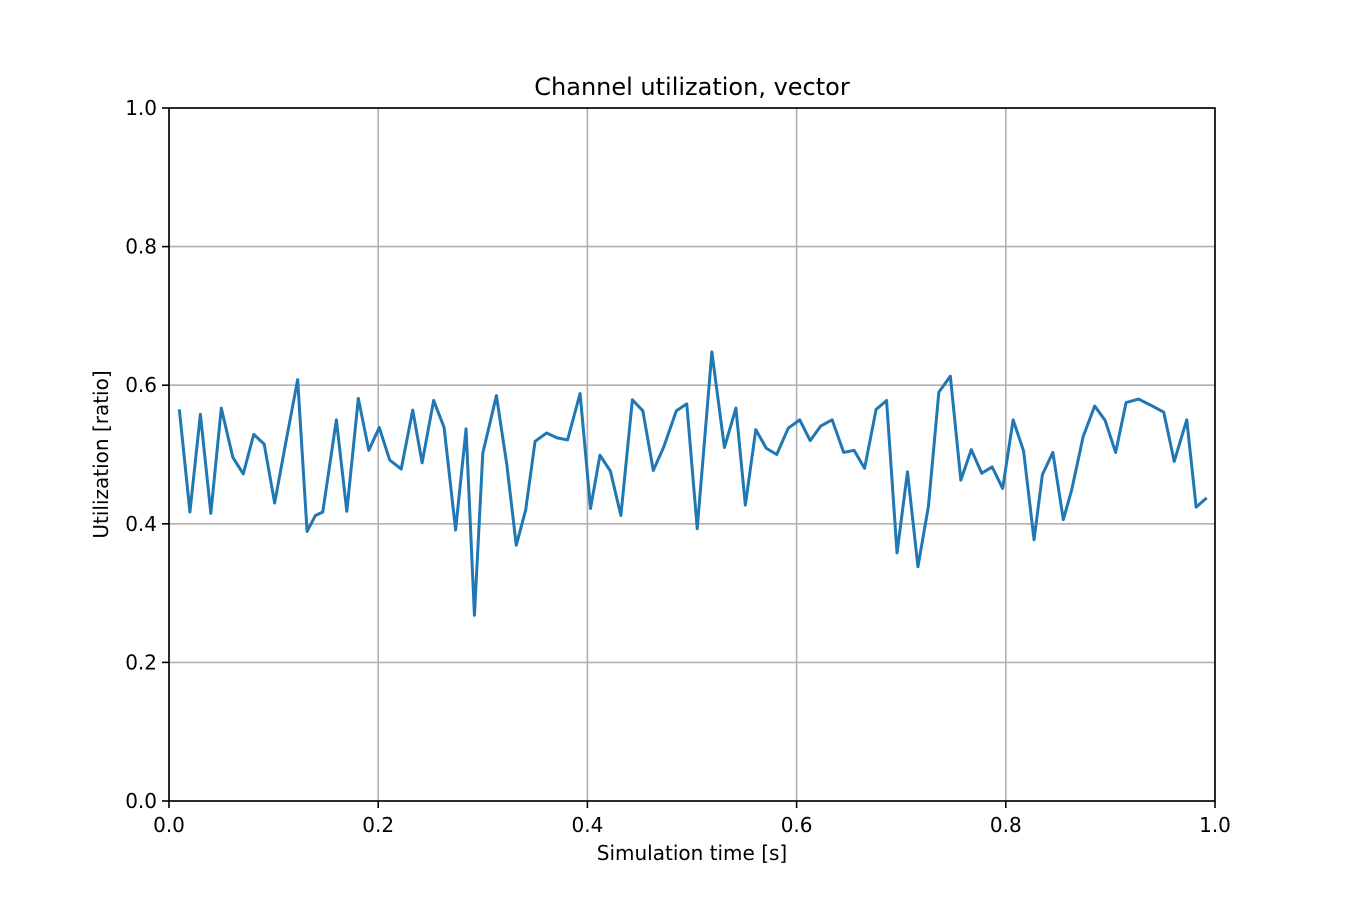  I want to click on y-tick-label: 0.6, so click(141, 385).